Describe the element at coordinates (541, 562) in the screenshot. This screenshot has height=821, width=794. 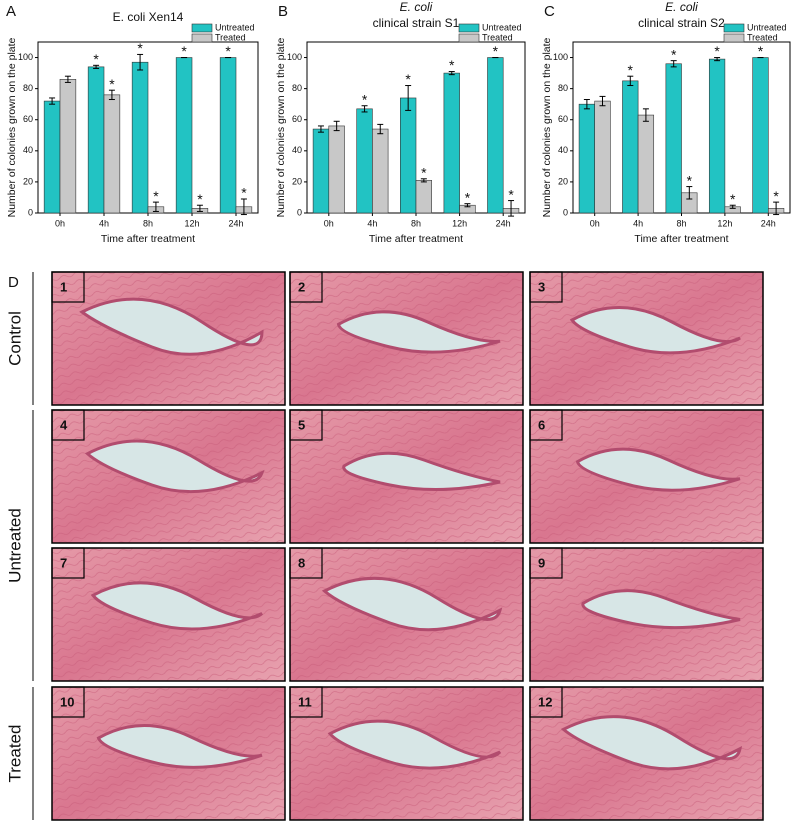
I see `panel-number: 9` at that location.